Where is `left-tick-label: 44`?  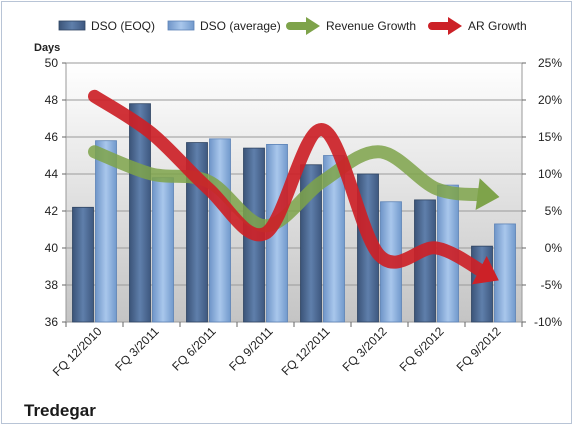 left-tick-label: 44 is located at coordinates (52, 174).